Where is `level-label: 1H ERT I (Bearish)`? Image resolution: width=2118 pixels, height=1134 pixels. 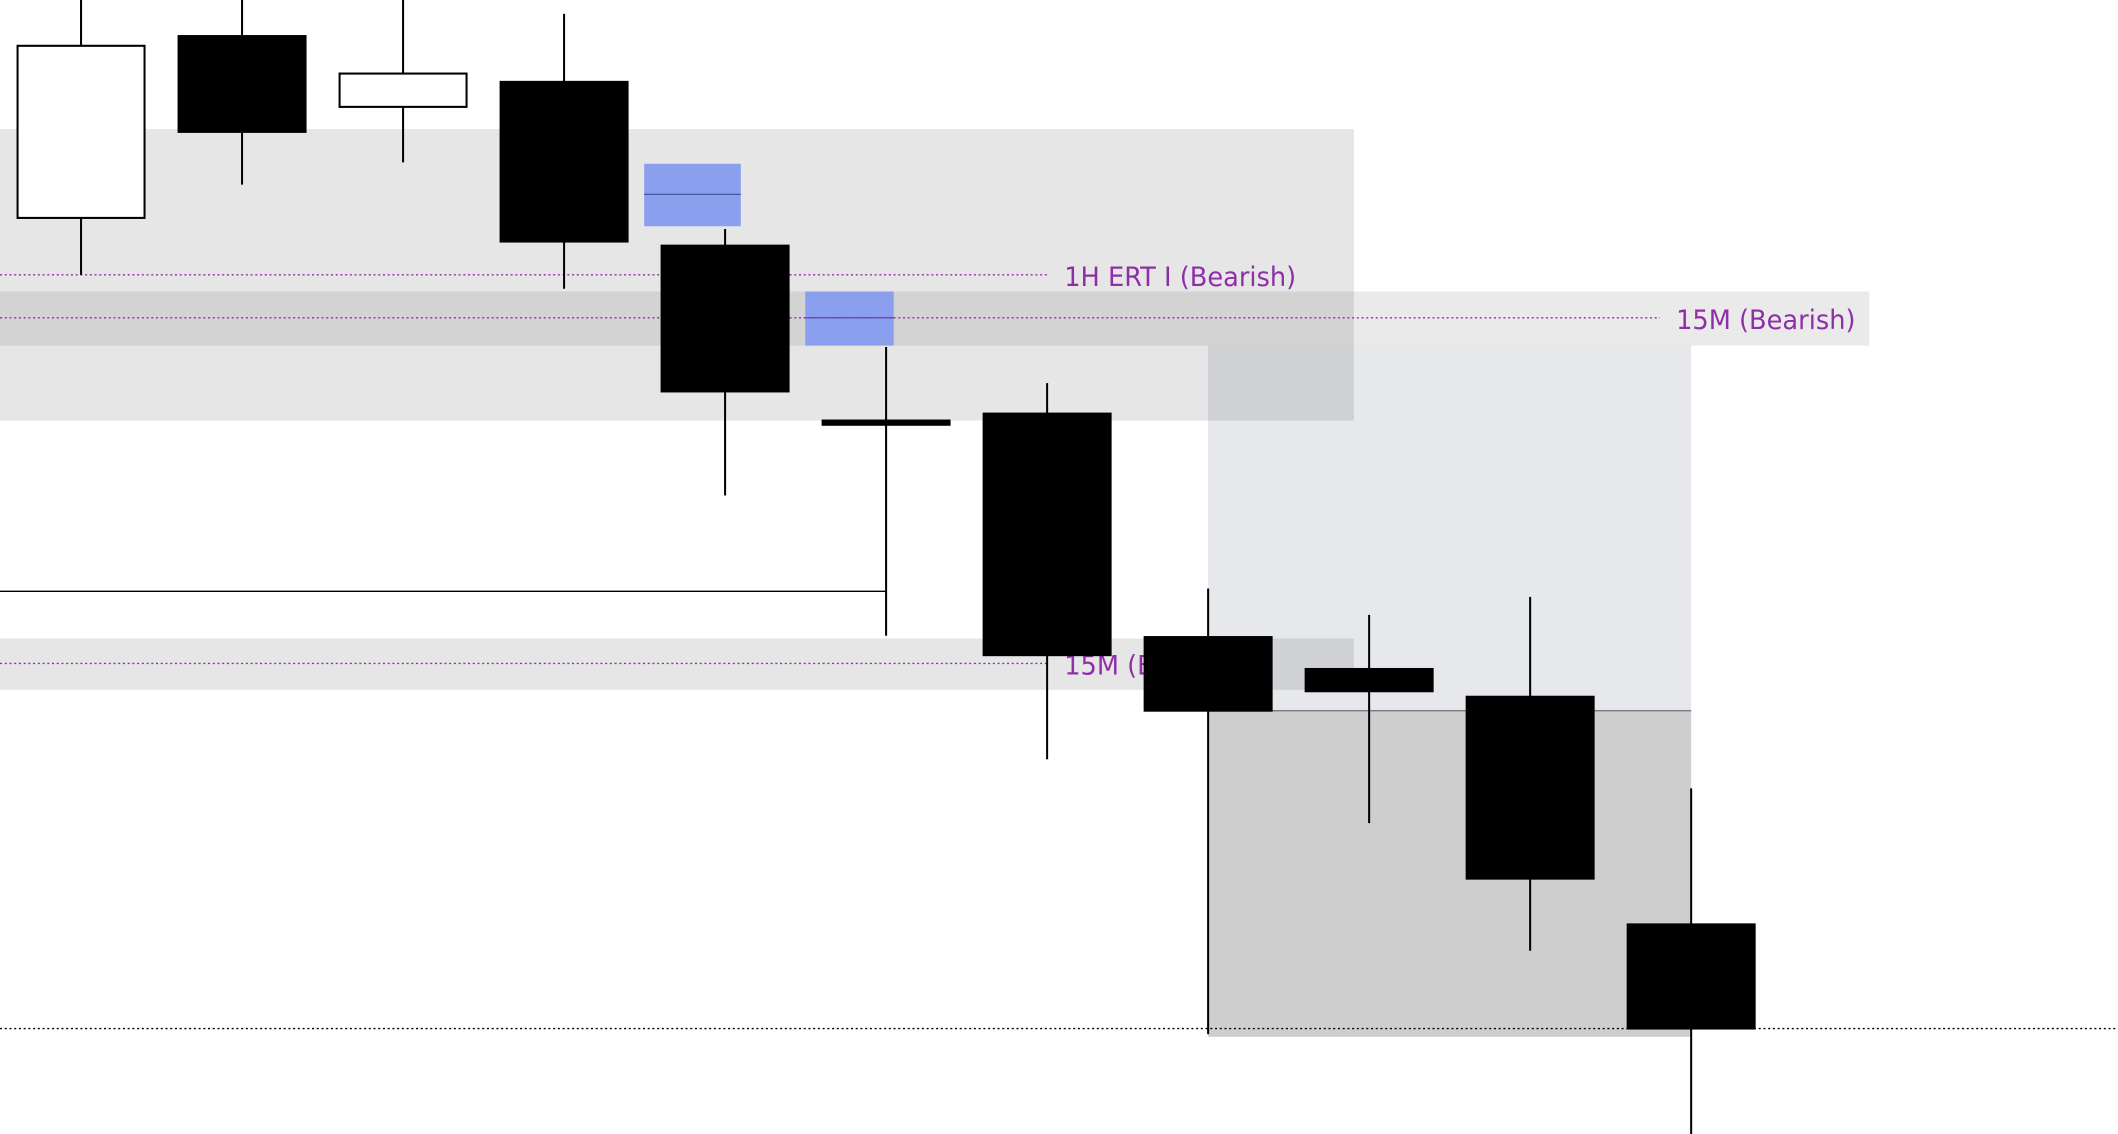
level-label: 1H ERT I (Bearish) is located at coordinates (1180, 278).